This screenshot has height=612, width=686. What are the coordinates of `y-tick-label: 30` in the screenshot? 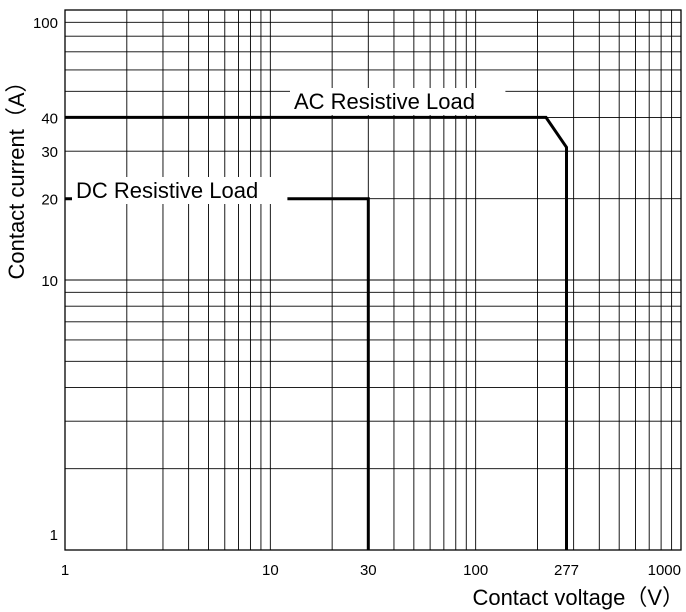 It's located at (49, 152).